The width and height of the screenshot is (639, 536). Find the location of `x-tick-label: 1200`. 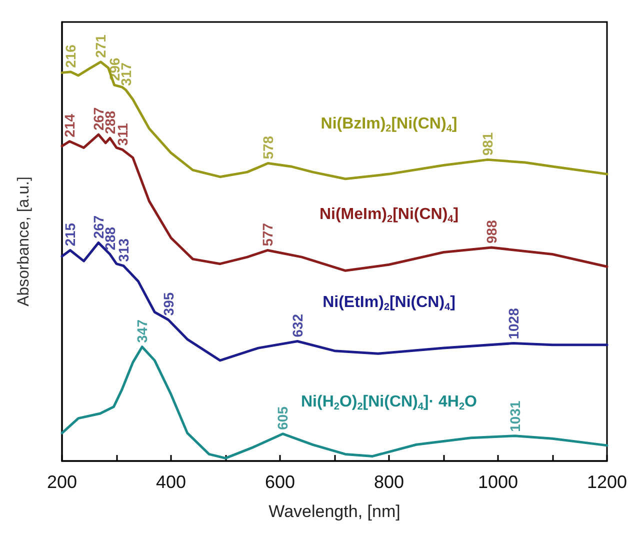

x-tick-label: 1200 is located at coordinates (607, 482).